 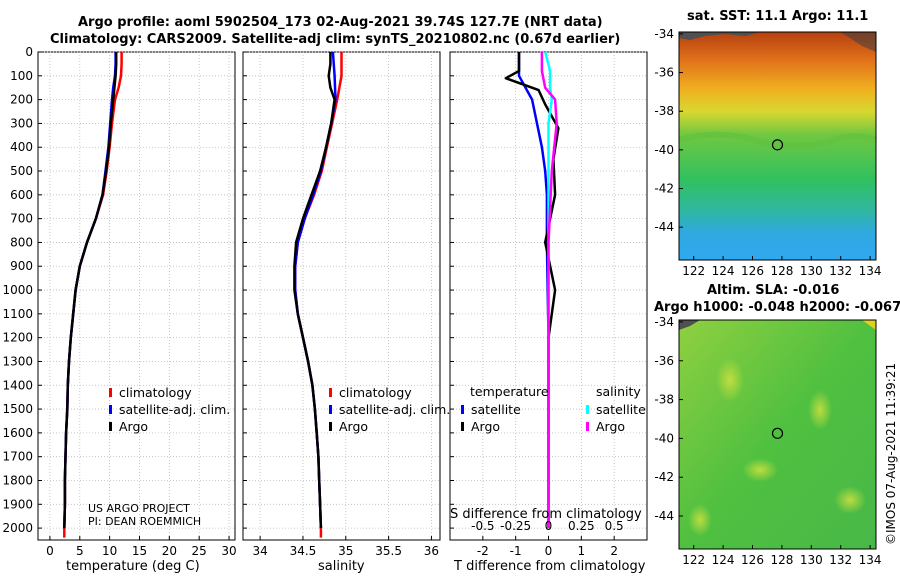 What do you see at coordinates (664, 34) in the screenshot?
I see `sst-map-lat-label: -34` at bounding box center [664, 34].